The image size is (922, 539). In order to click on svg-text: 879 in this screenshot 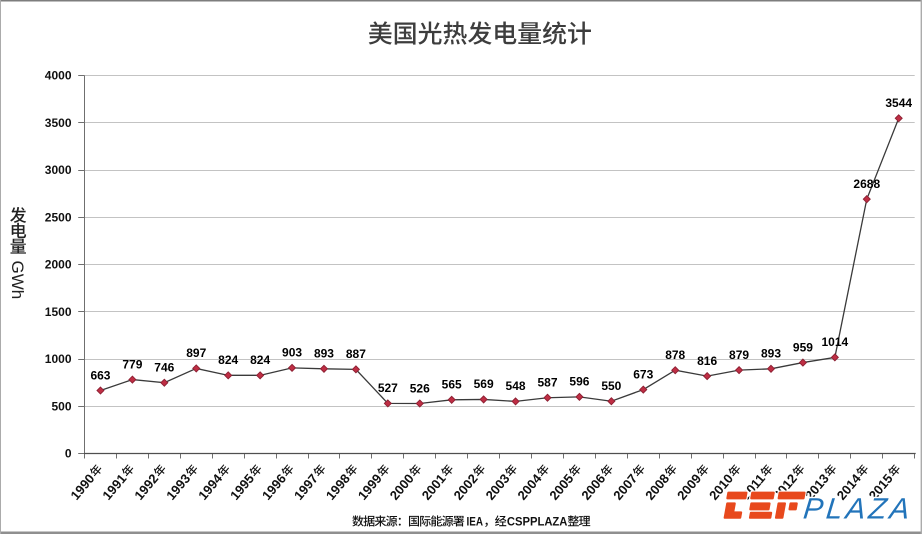, I will do `click(739, 355)`.